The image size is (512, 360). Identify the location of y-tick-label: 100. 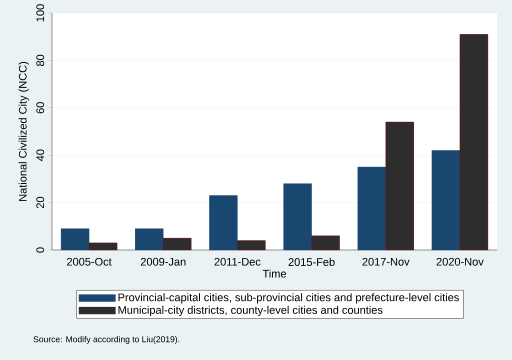
(40, 13).